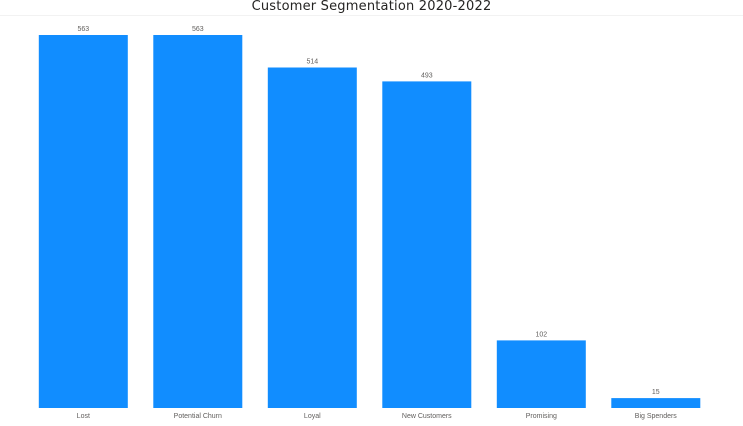 Image resolution: width=743 pixels, height=426 pixels. What do you see at coordinates (198, 416) in the screenshot?
I see `category-label: Potential Churn` at bounding box center [198, 416].